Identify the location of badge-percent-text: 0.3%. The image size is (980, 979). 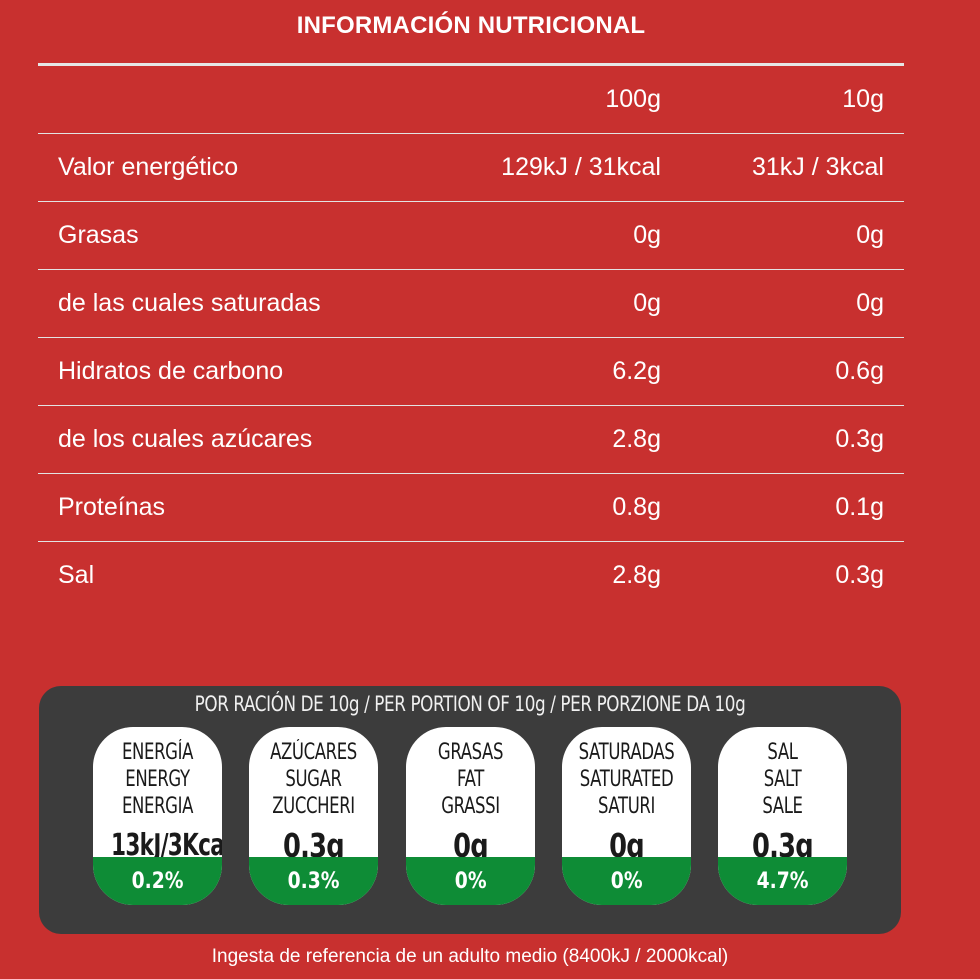
(313, 881).